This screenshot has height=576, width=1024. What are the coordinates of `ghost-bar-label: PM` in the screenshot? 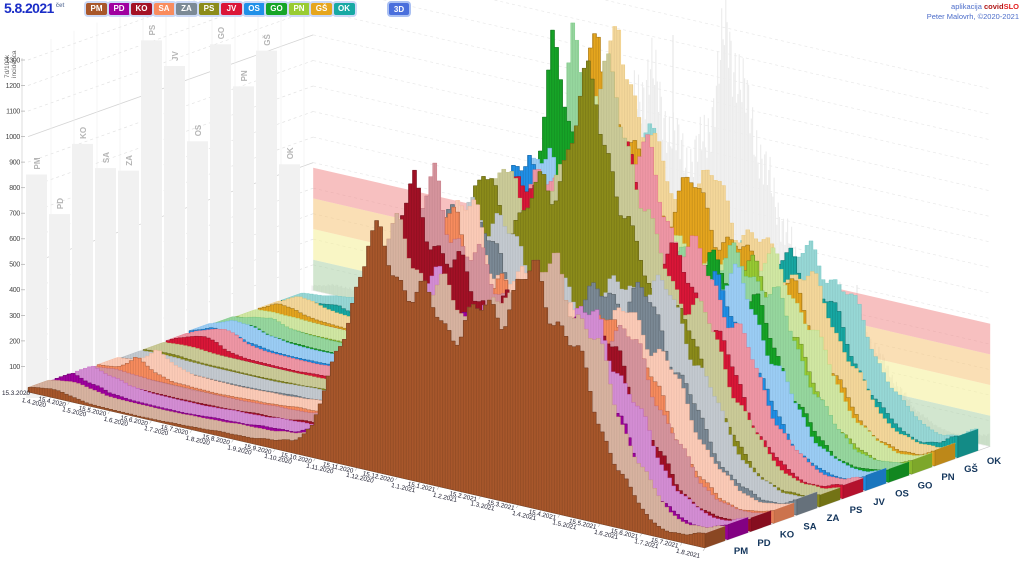 It's located at (37, 163).